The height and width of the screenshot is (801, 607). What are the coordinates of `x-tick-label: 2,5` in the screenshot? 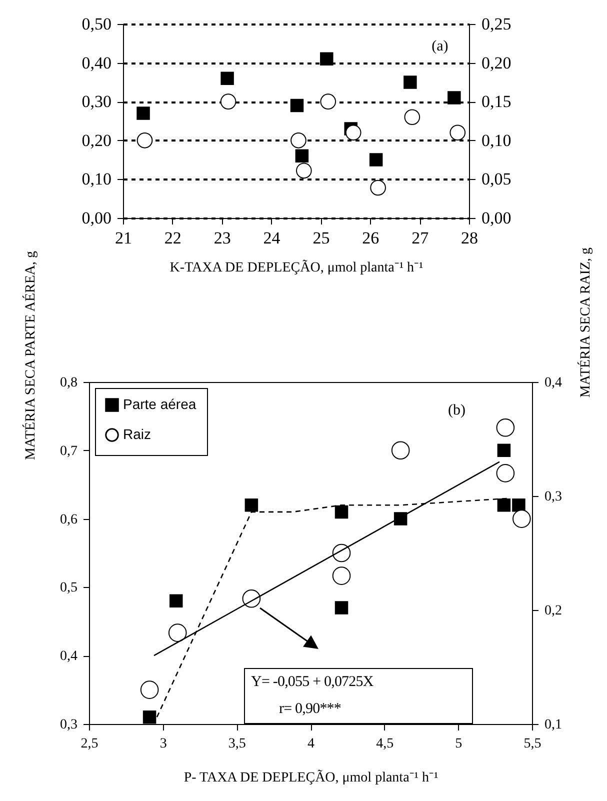 It's located at (89, 744).